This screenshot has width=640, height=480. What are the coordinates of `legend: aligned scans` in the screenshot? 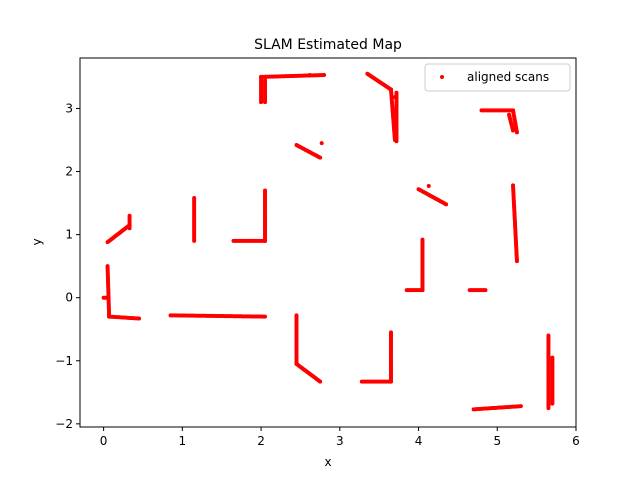 It's located at (497, 77).